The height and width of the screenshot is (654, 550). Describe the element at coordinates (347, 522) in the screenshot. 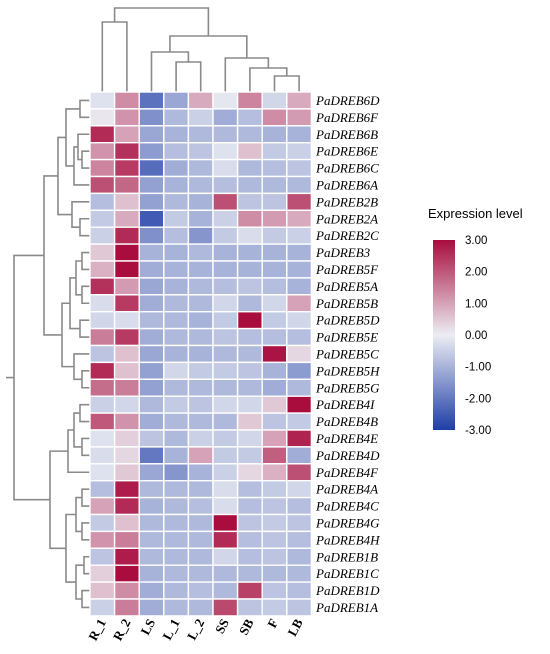

I see `row-label: PaDREB4G` at that location.